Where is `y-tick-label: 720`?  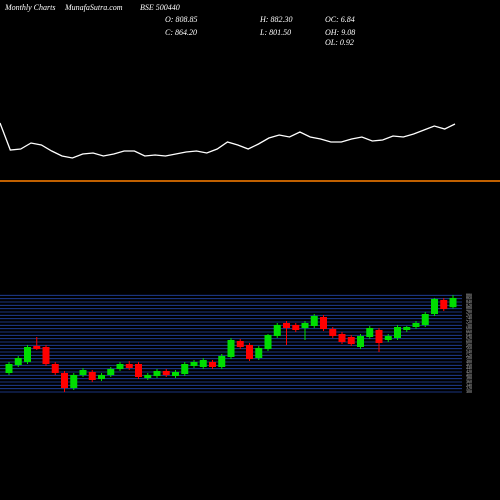
y-tick-label: 720 is located at coordinates (469, 321).